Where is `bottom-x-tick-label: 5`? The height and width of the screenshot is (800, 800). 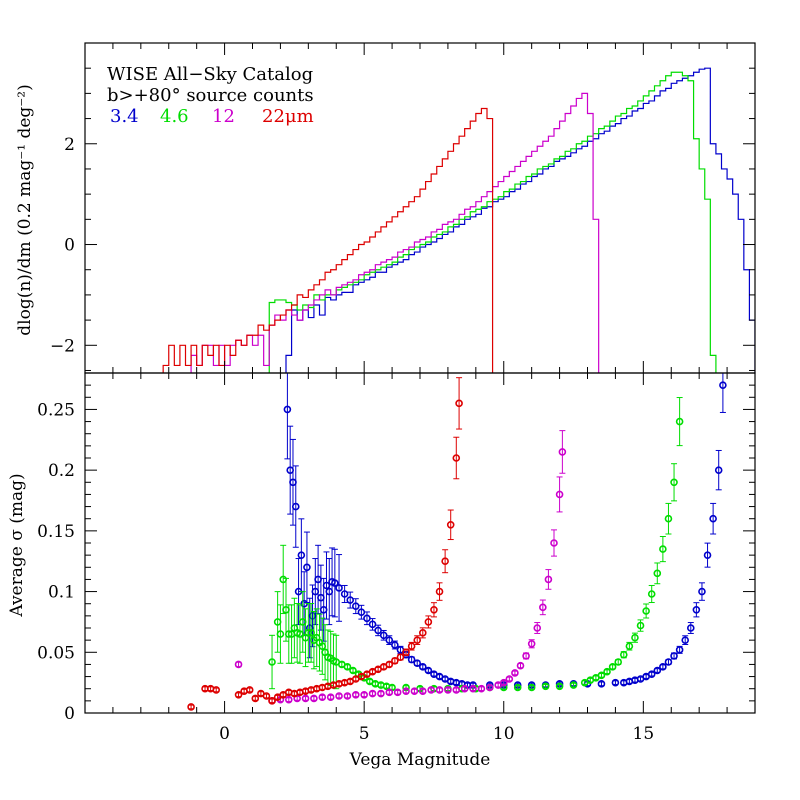
bottom-x-tick-label: 5 is located at coordinates (364, 734).